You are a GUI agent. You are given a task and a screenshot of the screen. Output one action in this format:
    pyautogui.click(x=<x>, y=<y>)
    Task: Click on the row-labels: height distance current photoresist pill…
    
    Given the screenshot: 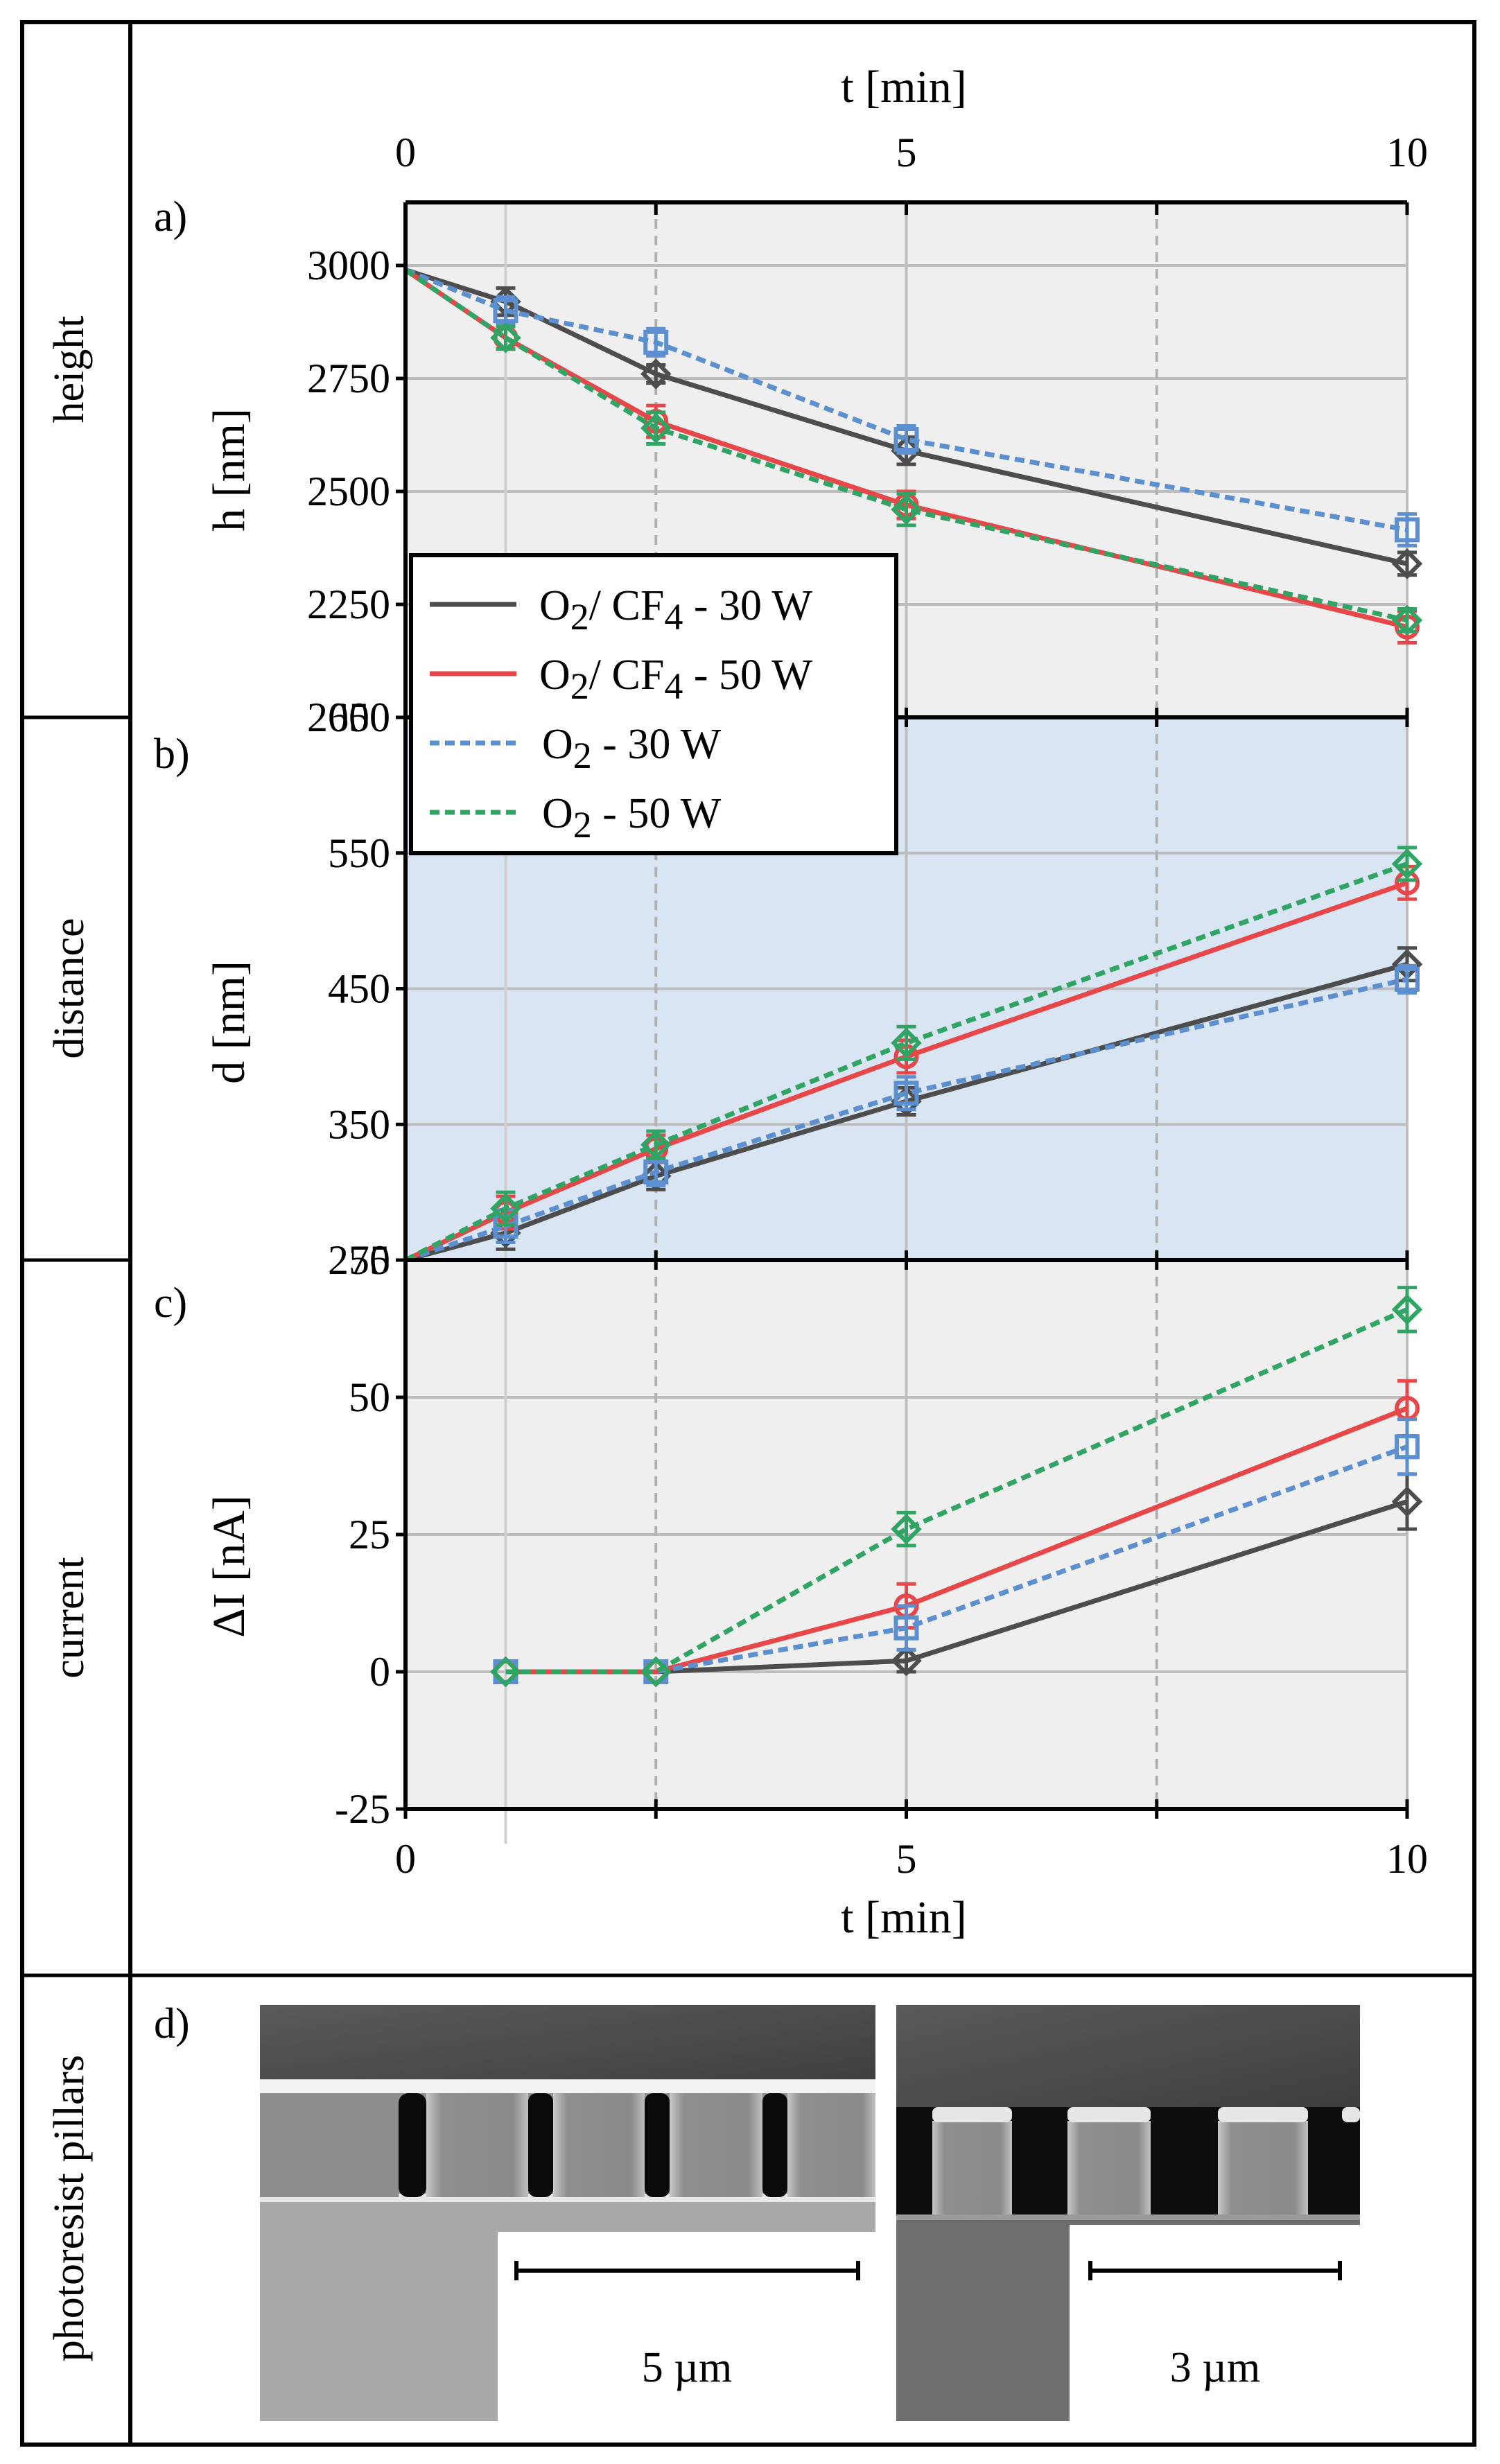 What is the action you would take?
    pyautogui.click(x=70, y=1339)
    